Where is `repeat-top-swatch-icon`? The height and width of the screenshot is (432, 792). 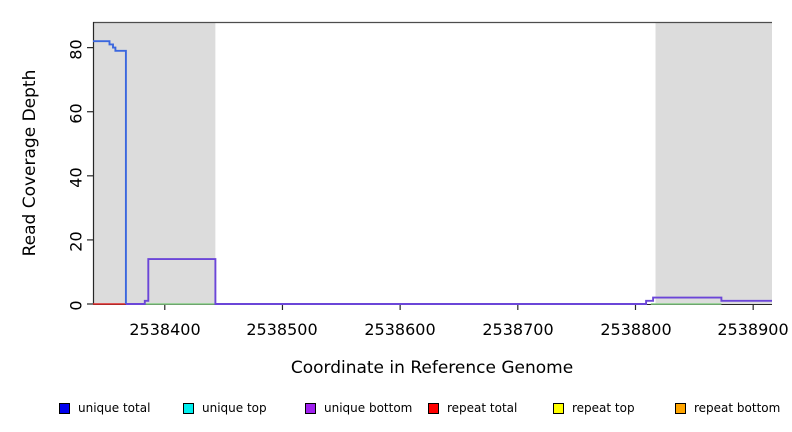
repeat-top-swatch-icon is located at coordinates (558, 408).